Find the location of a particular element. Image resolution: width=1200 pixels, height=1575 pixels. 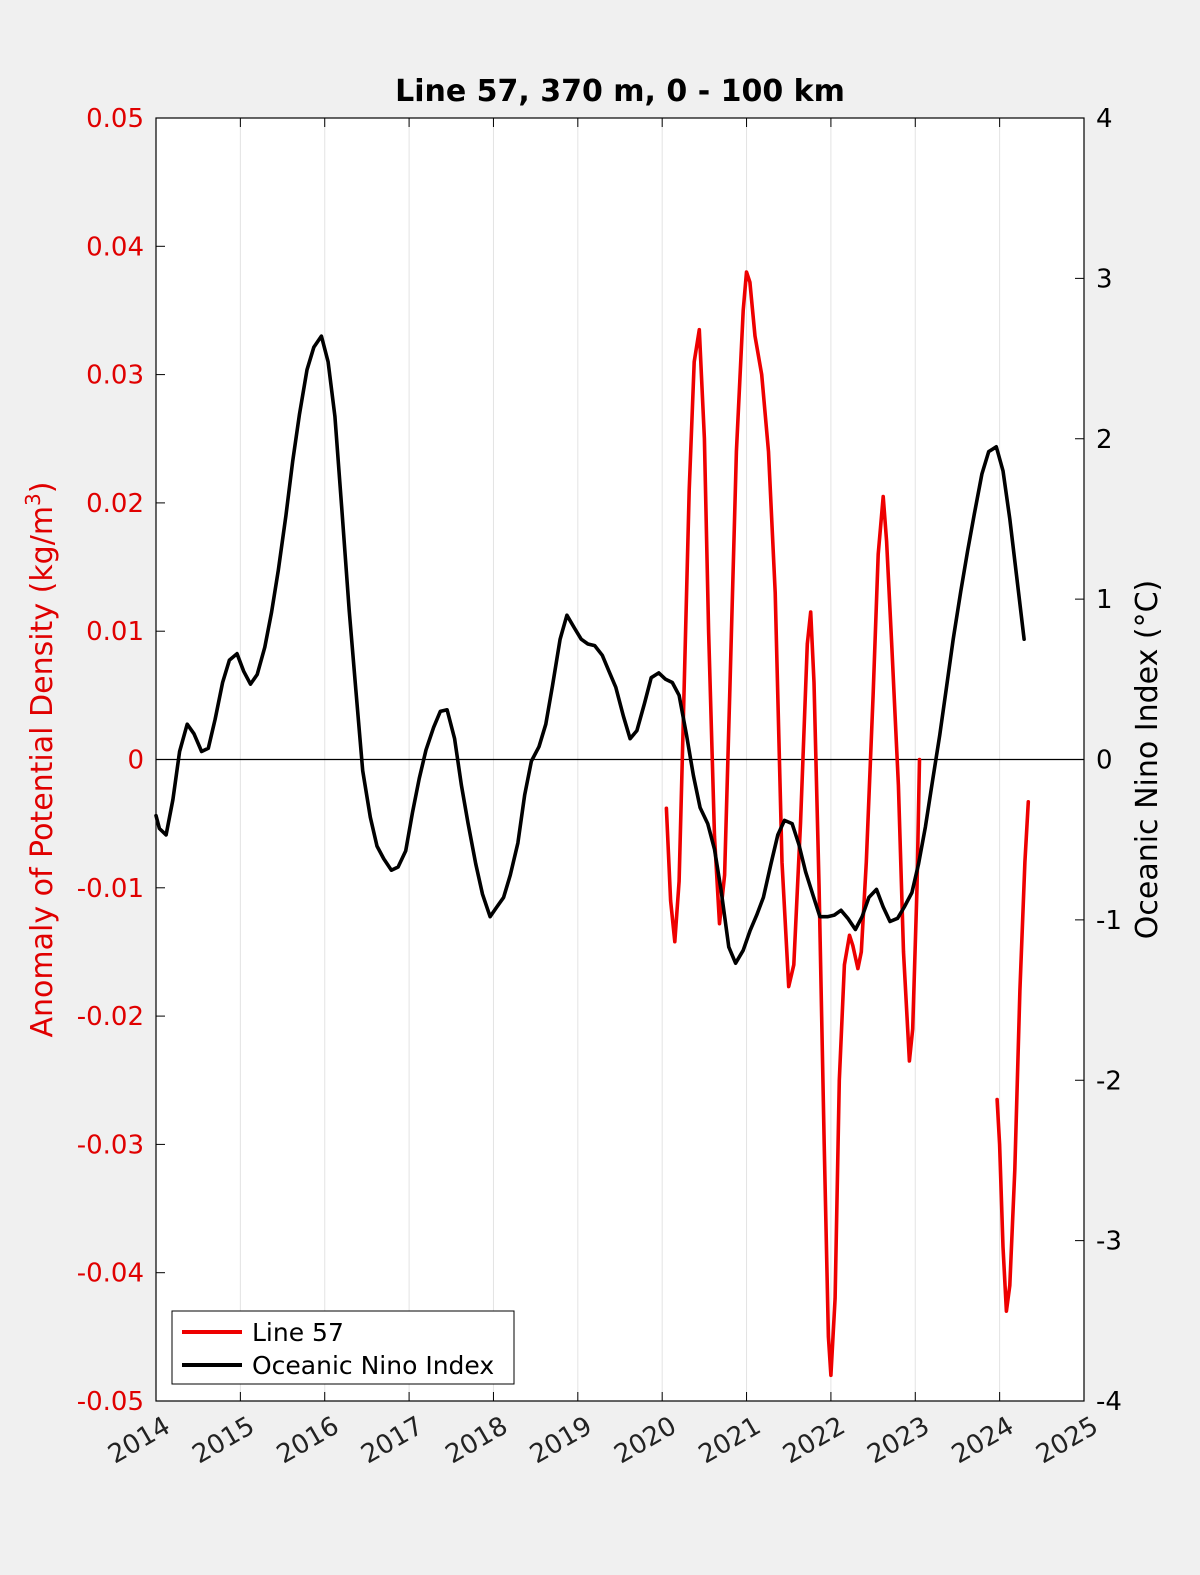

y-right-tick-label: 3 is located at coordinates (1104, 279).